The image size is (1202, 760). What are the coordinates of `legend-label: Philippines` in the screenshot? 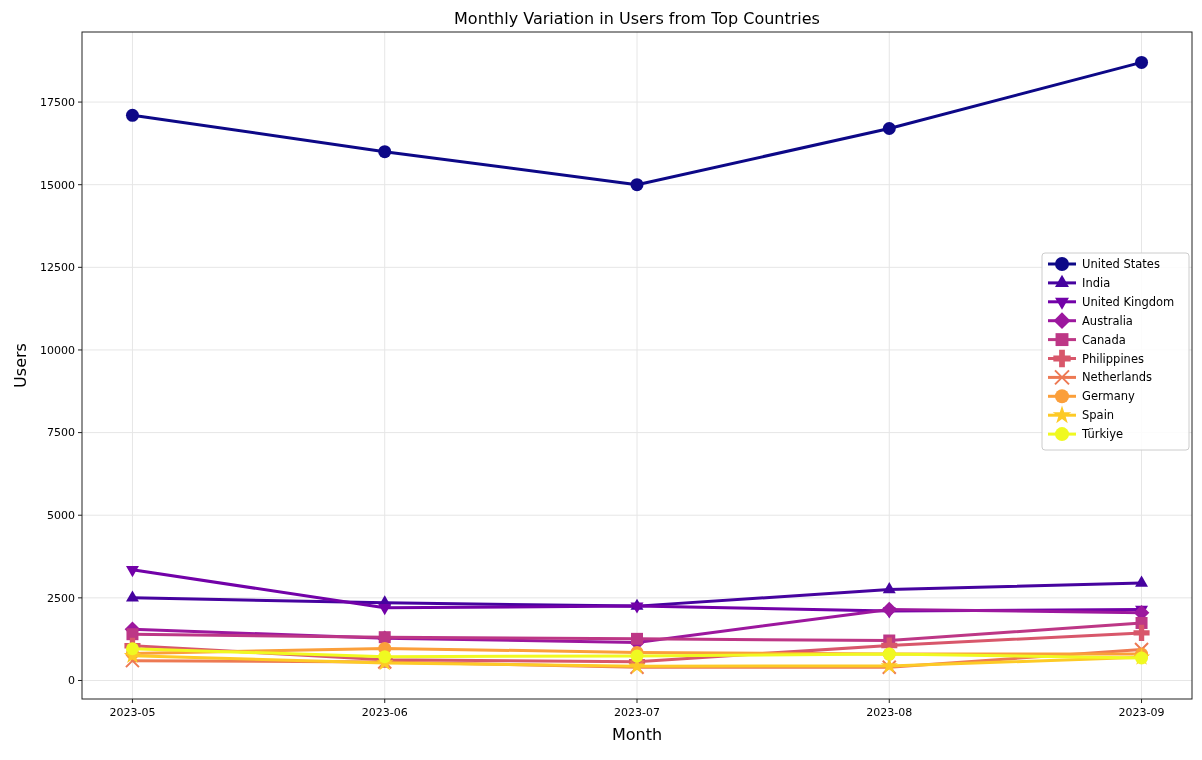 It's located at (1113, 358).